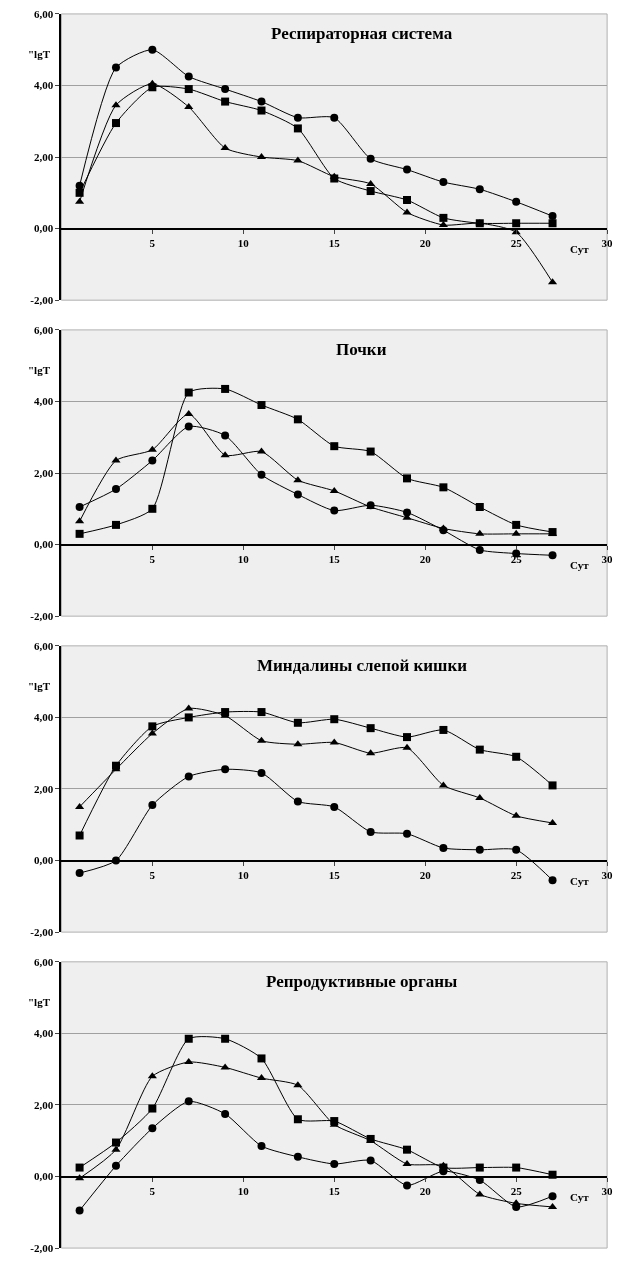 This screenshot has width=625, height=1262. I want to click on text: Репродуктивные органы, so click(362, 981).